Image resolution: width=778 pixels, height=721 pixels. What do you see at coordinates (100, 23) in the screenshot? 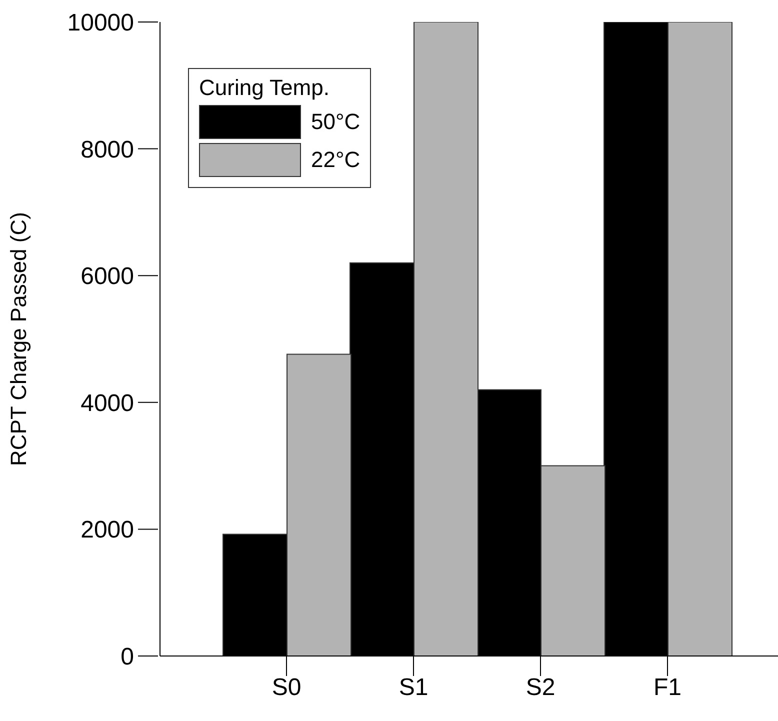
I see `y-tick-label: 10000` at bounding box center [100, 23].